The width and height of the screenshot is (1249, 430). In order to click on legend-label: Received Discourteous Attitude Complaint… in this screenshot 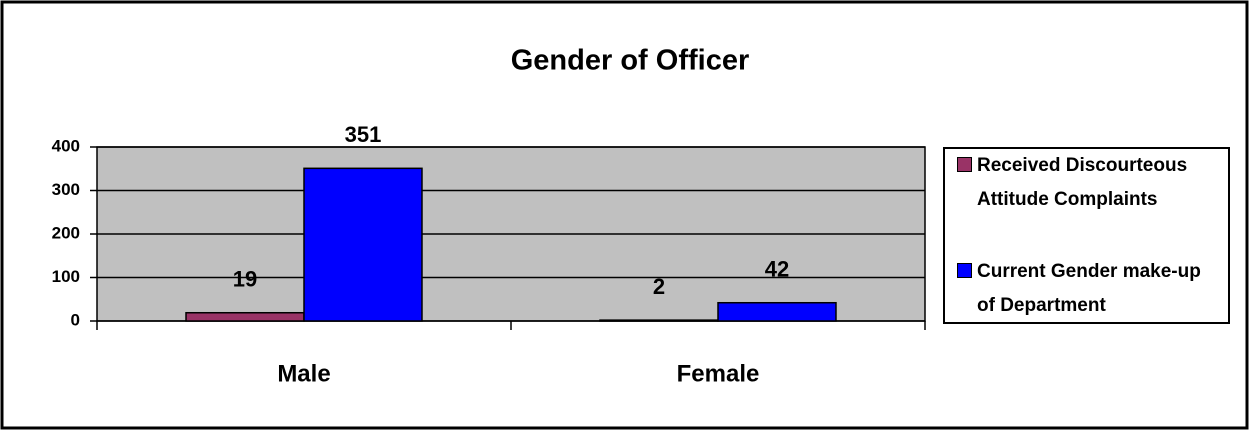, I will do `click(1082, 182)`.